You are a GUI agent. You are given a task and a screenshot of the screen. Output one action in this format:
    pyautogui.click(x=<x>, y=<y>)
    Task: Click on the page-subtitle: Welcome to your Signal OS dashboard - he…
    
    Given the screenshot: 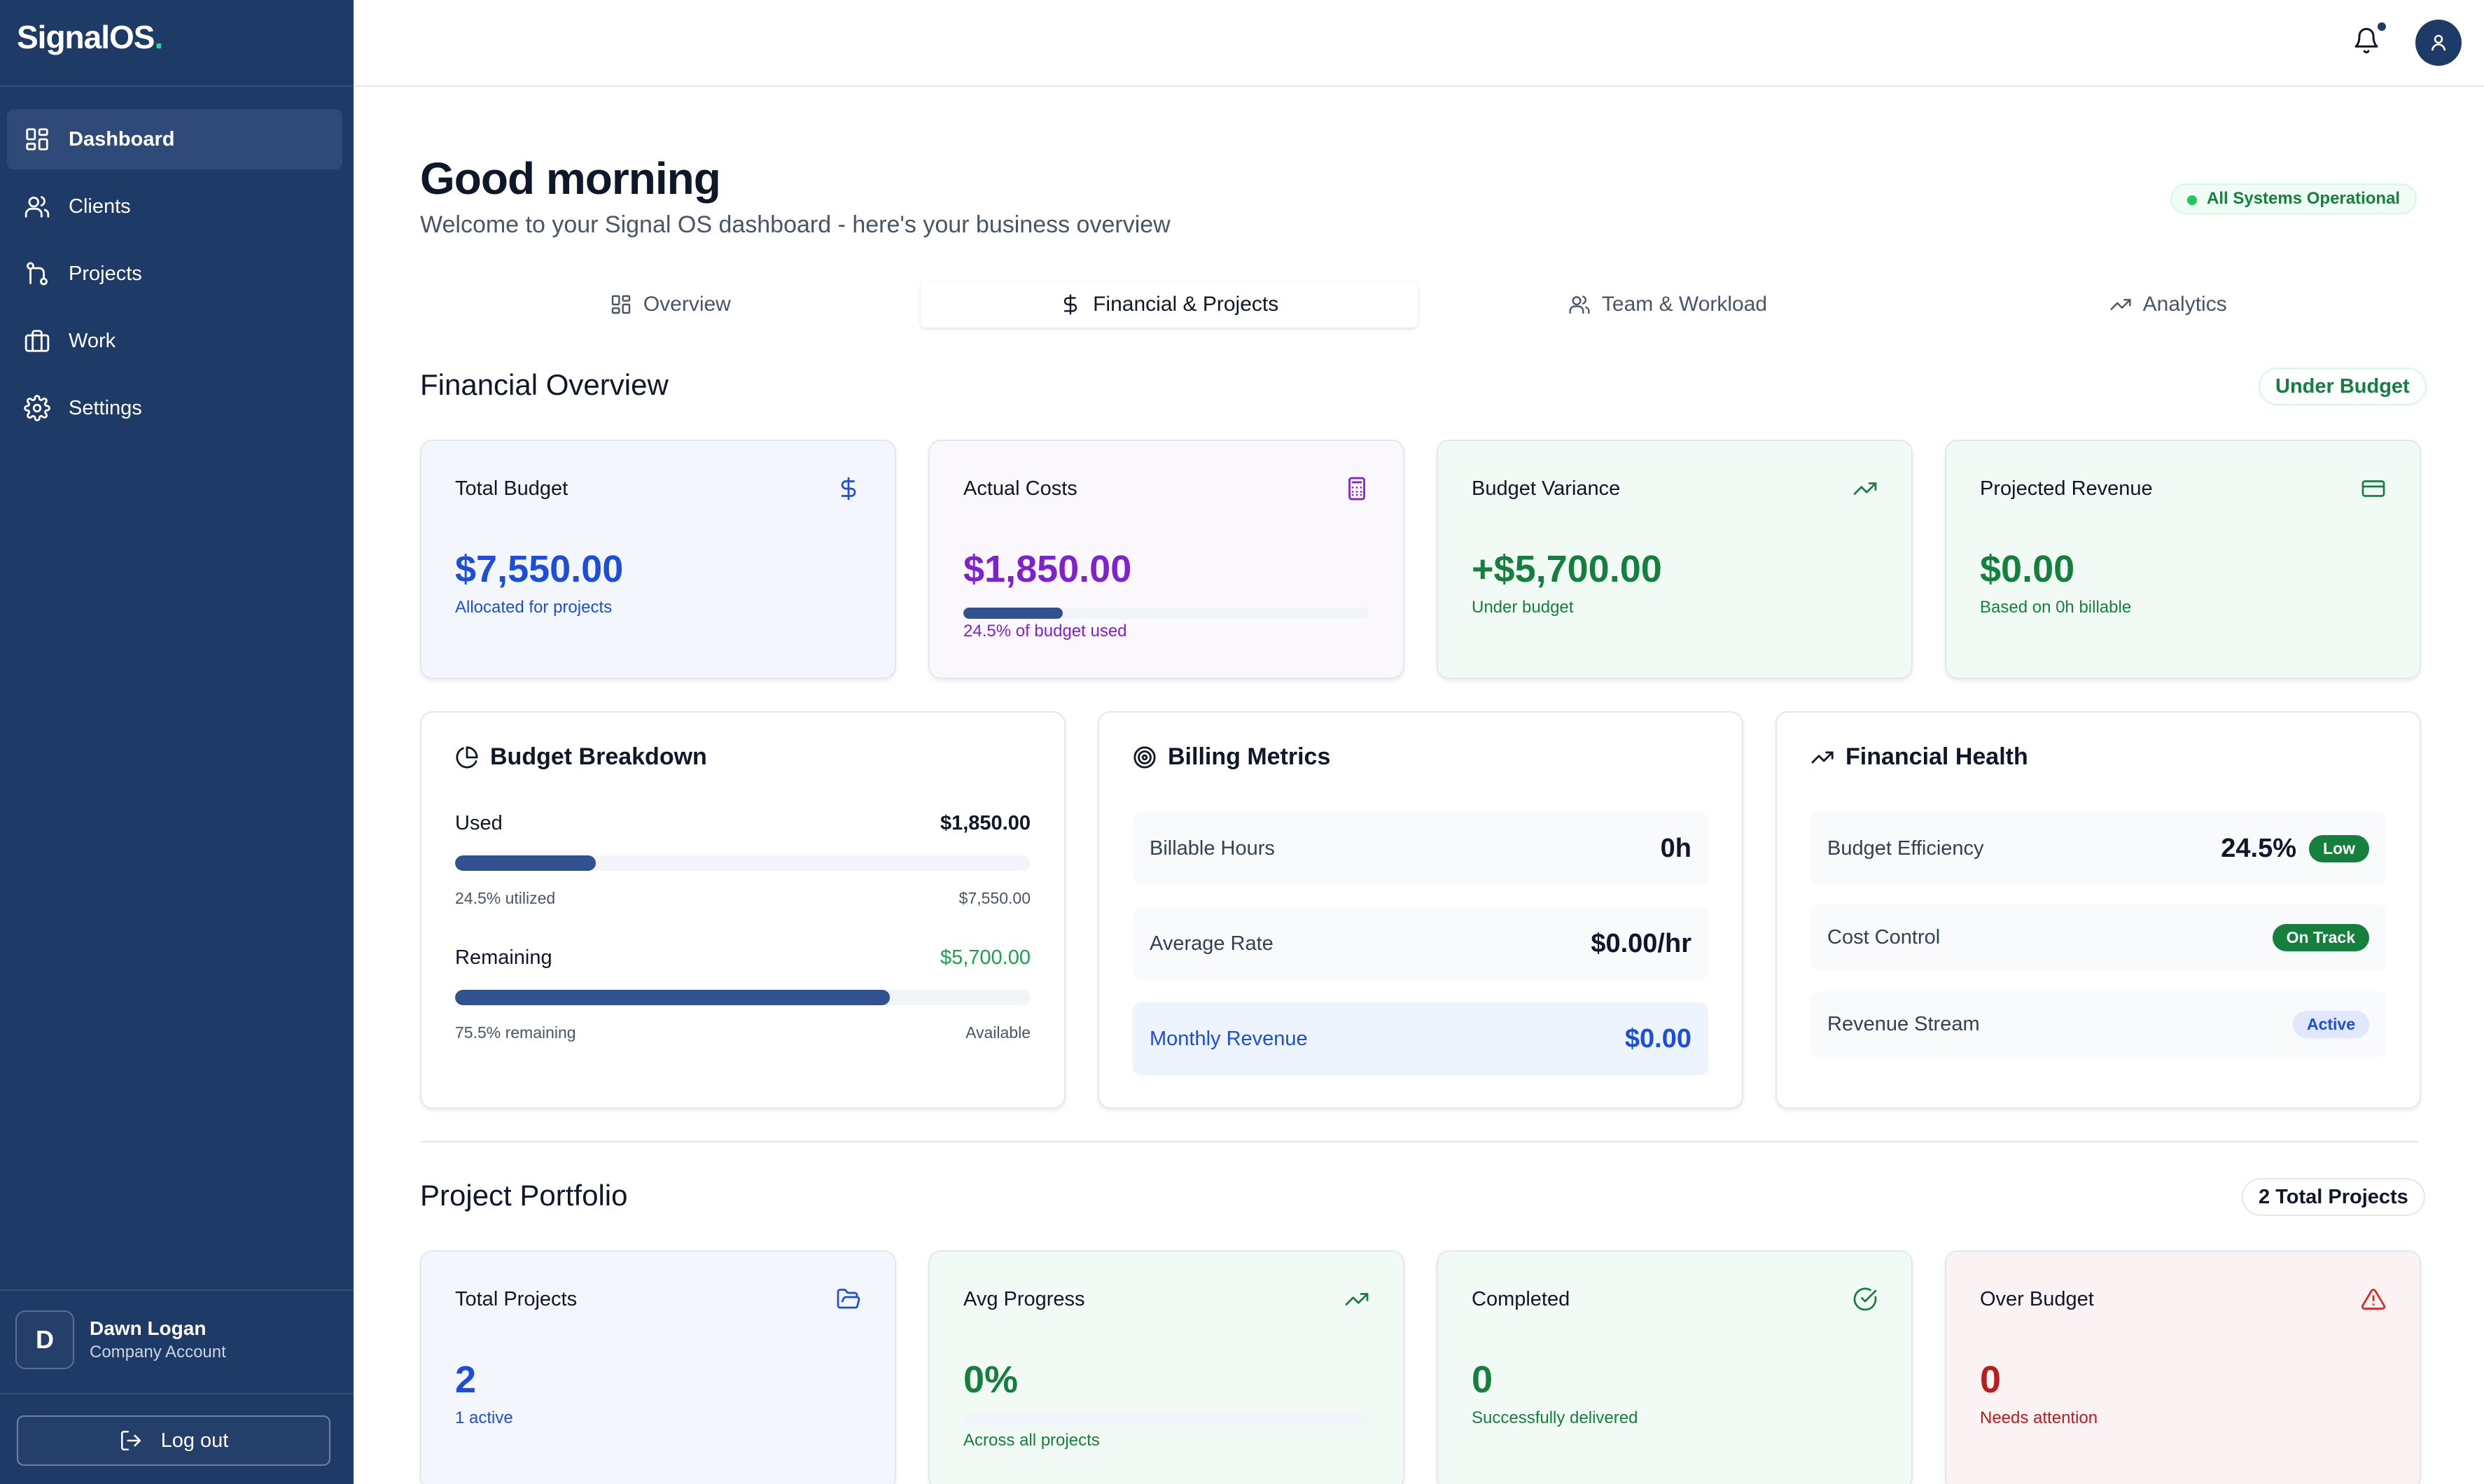 What is the action you would take?
    pyautogui.click(x=795, y=224)
    